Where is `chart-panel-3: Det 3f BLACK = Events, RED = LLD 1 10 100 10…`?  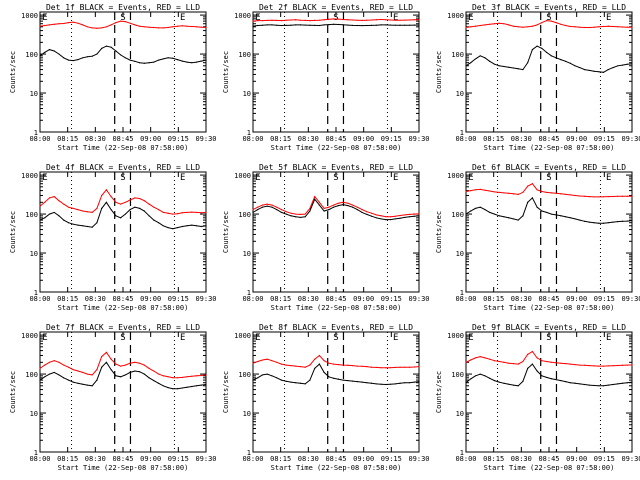
chart-panel-3: Det 3f BLACK = Events, RED = LLD 1 10 100 10… is located at coordinates (537, 77).